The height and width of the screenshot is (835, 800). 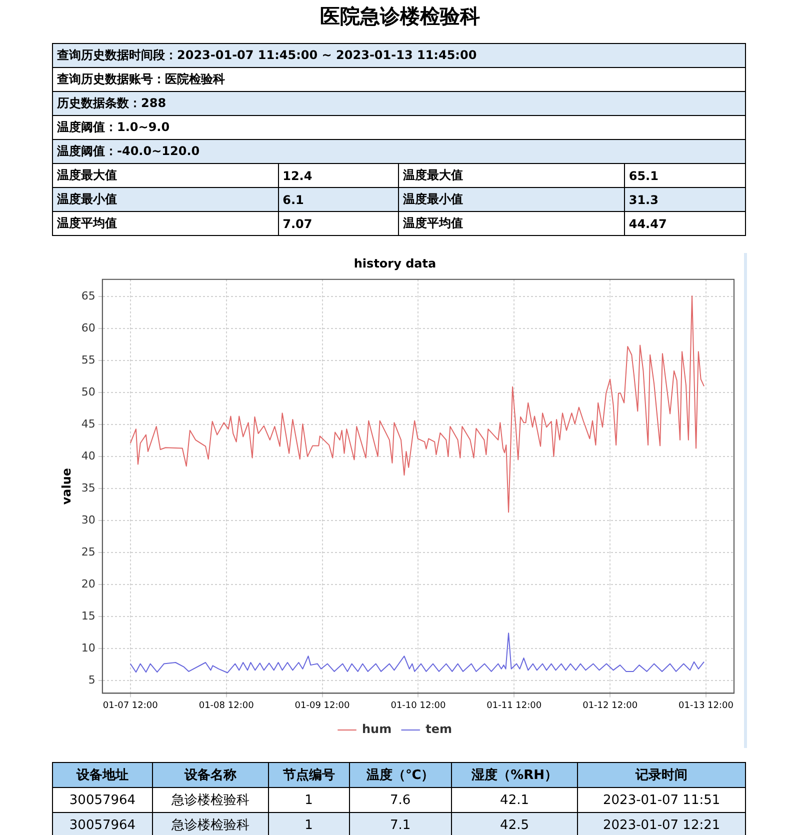 What do you see at coordinates (685, 200) in the screenshot?
I see `text: 31.3` at bounding box center [685, 200].